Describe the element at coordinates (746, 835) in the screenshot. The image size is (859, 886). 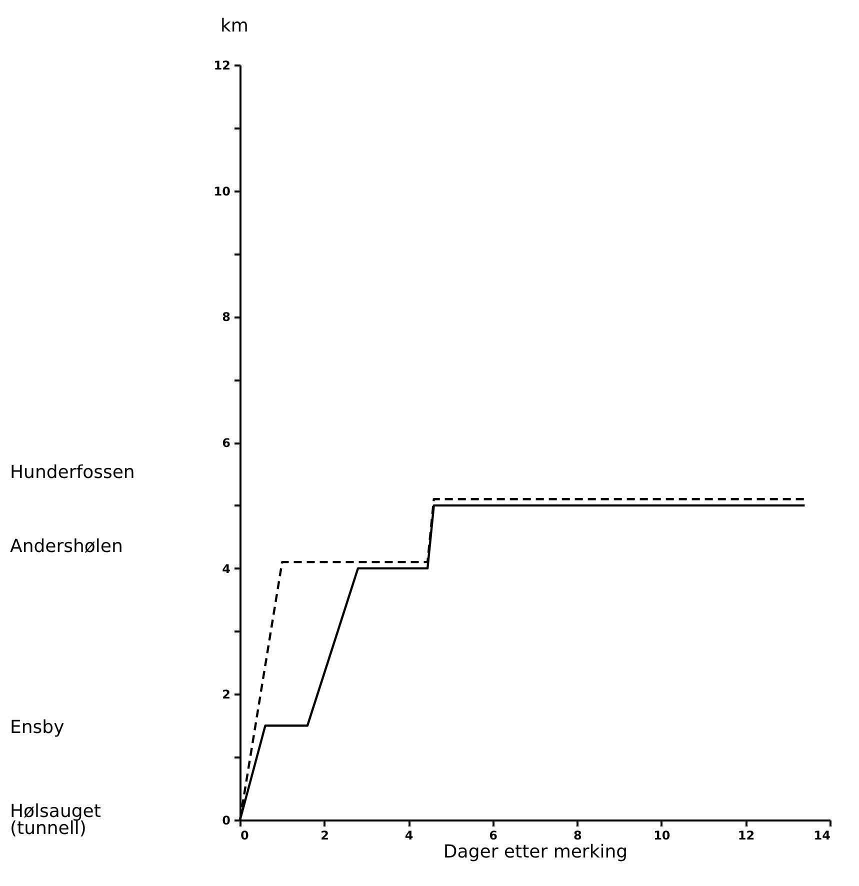
I see `x-tick-label: 12` at that location.